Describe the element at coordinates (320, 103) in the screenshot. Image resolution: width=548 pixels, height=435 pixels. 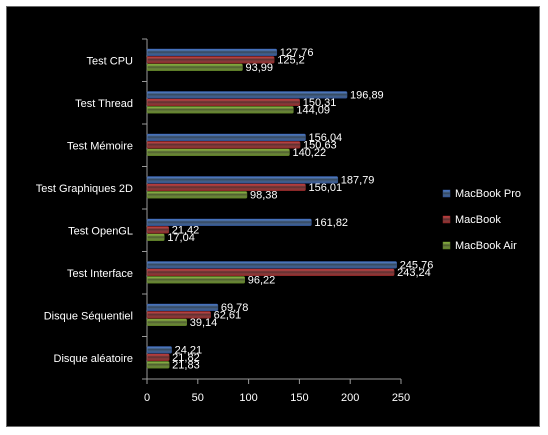
I see `data-label: 150,31` at that location.